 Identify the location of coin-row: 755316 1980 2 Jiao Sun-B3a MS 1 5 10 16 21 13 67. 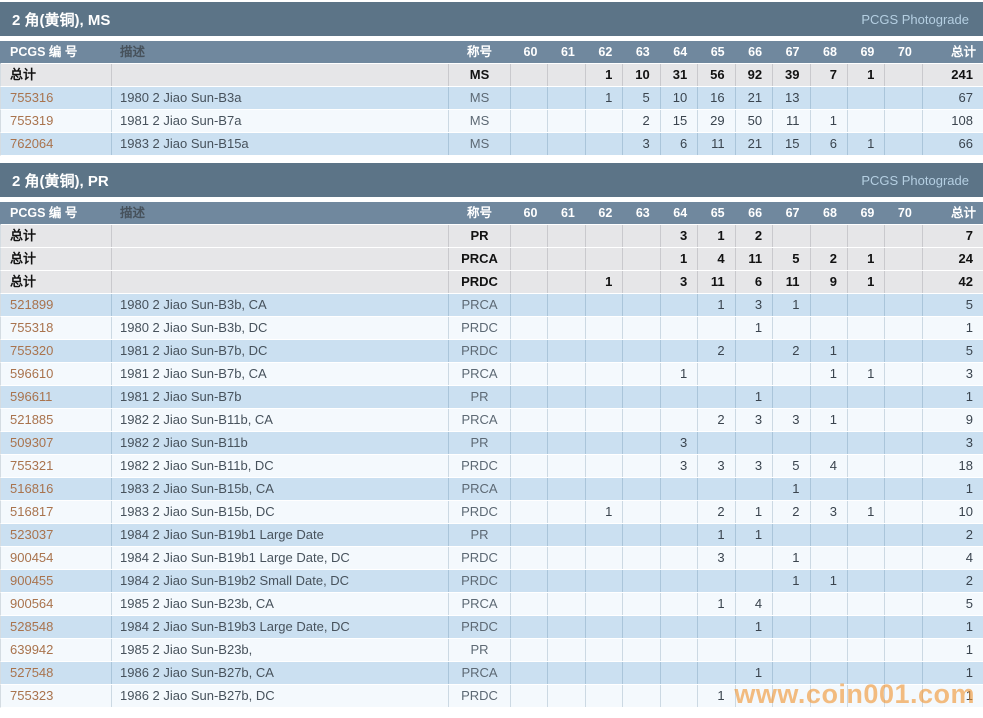
(491, 98).